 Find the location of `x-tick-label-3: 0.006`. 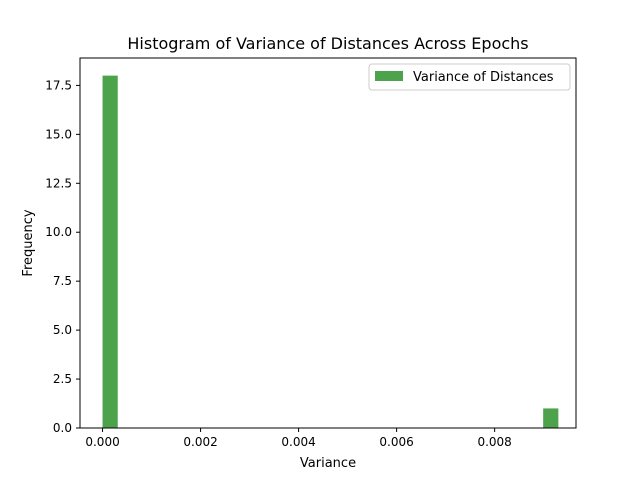

x-tick-label-3: 0.006 is located at coordinates (396, 442).